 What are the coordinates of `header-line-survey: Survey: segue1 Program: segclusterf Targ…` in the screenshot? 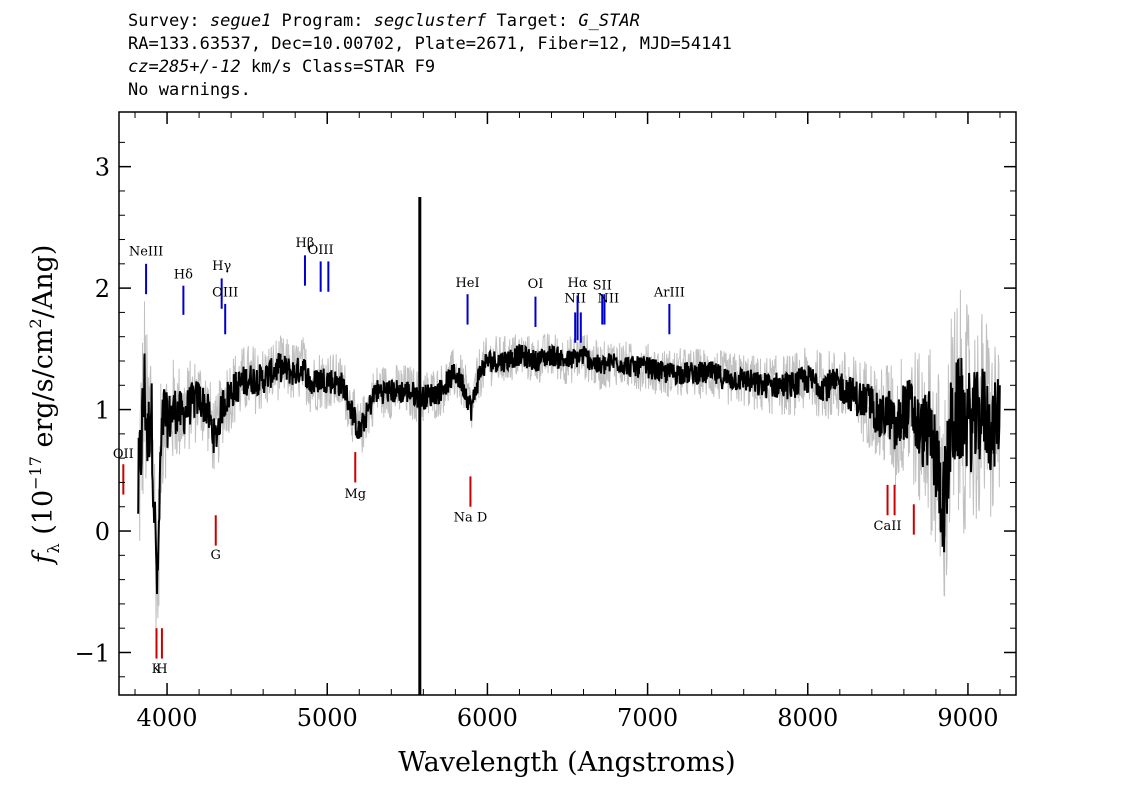 It's located at (430, 21).